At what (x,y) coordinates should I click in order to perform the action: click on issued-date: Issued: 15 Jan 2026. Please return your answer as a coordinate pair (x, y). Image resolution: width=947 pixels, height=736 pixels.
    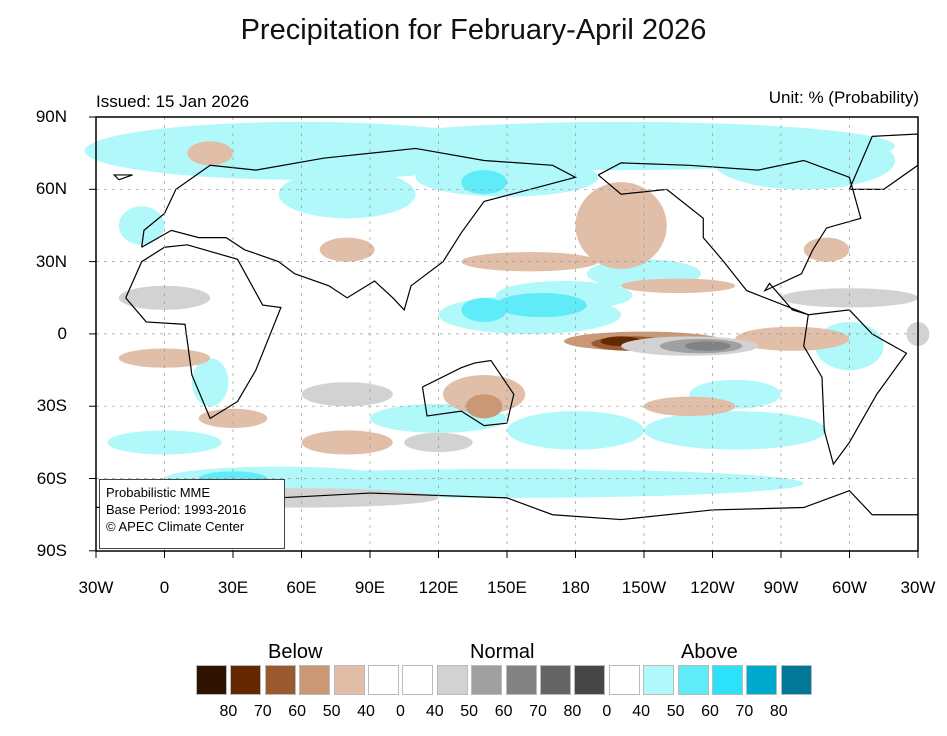
    Looking at the image, I should click on (173, 101).